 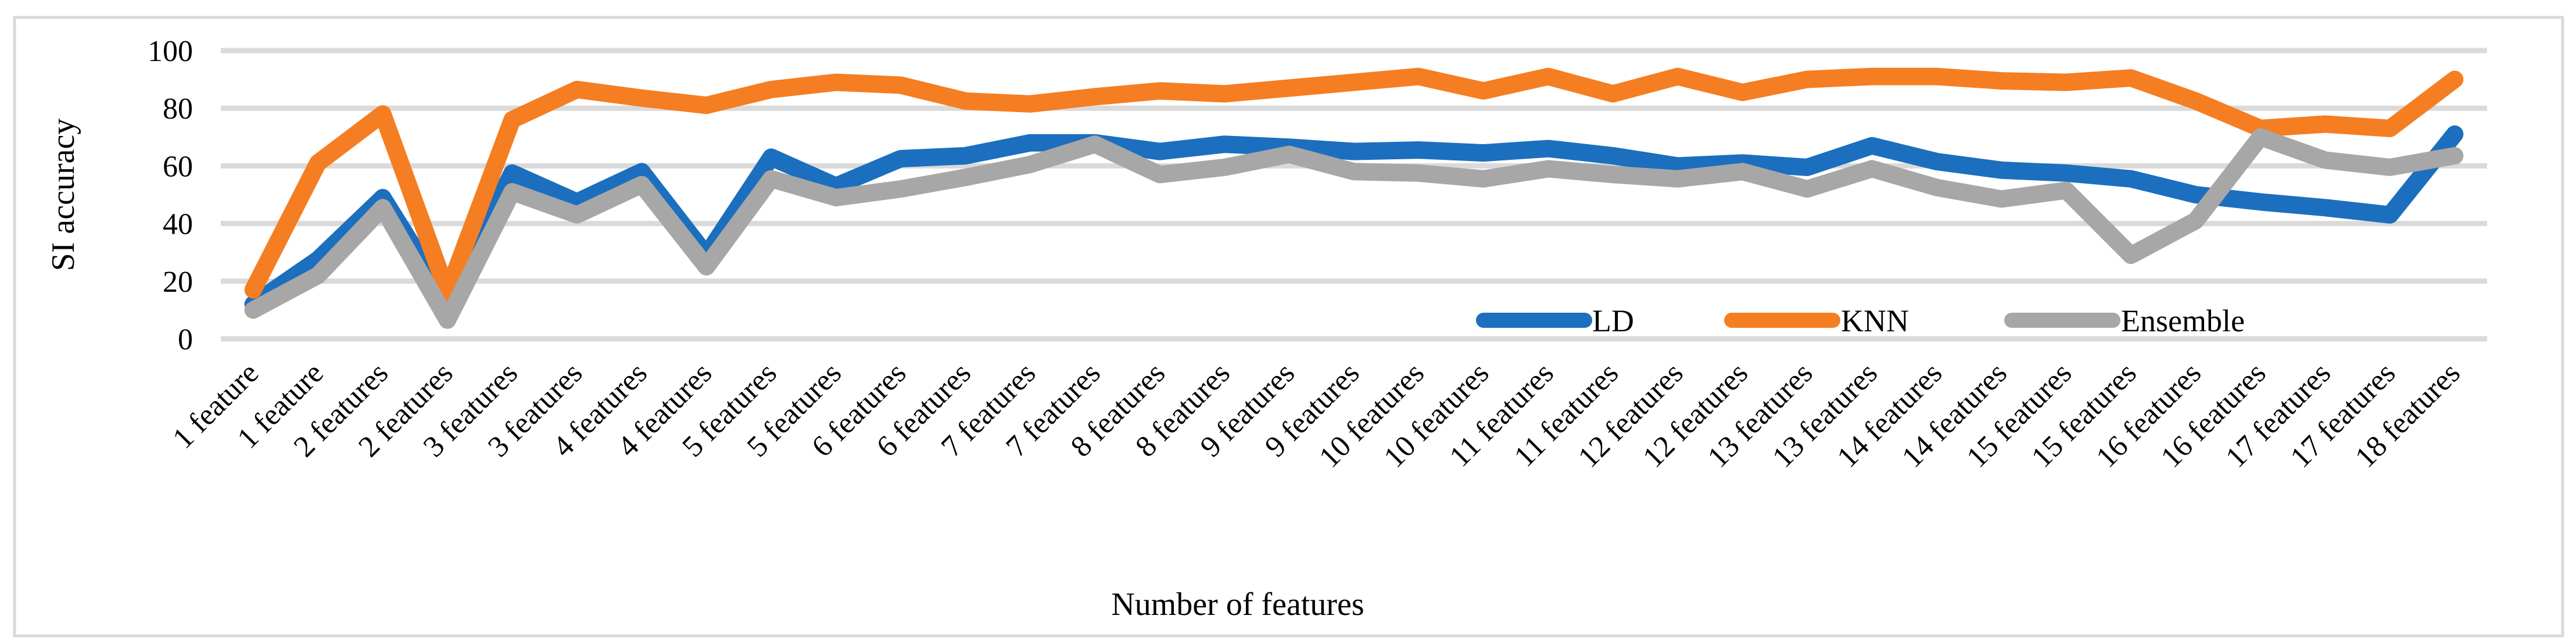 What do you see at coordinates (170, 196) in the screenshot?
I see `y-tick-labels-layer: 0 20 40 60 80 100` at bounding box center [170, 196].